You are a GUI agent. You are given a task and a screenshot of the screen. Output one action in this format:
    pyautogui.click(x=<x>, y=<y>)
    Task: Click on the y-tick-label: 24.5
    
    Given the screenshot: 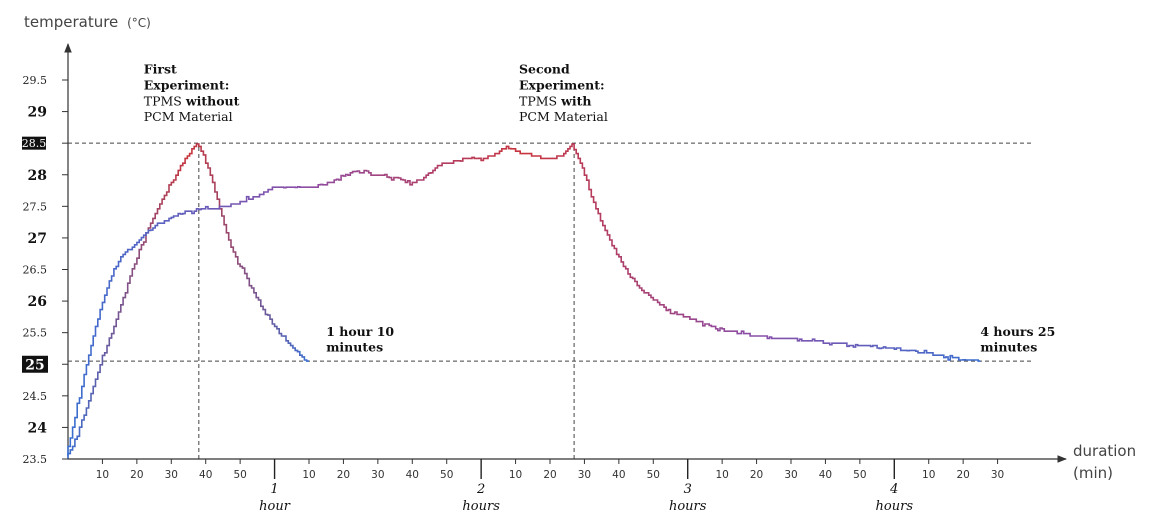 What is the action you would take?
    pyautogui.click(x=35, y=396)
    